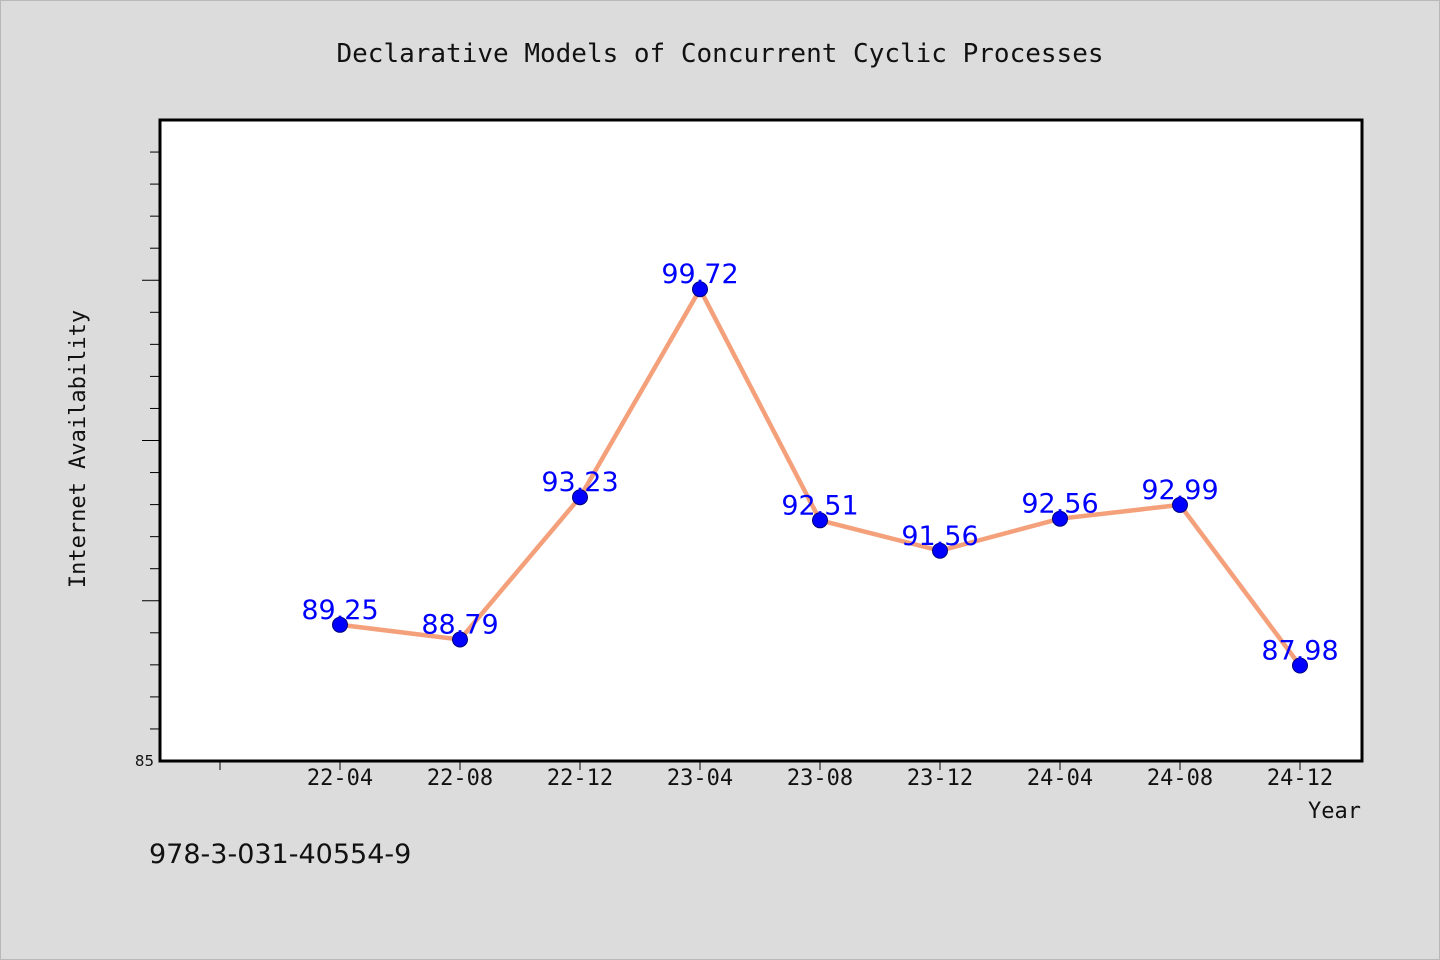  I want to click on x-tick-label: 22-08, so click(460, 778).